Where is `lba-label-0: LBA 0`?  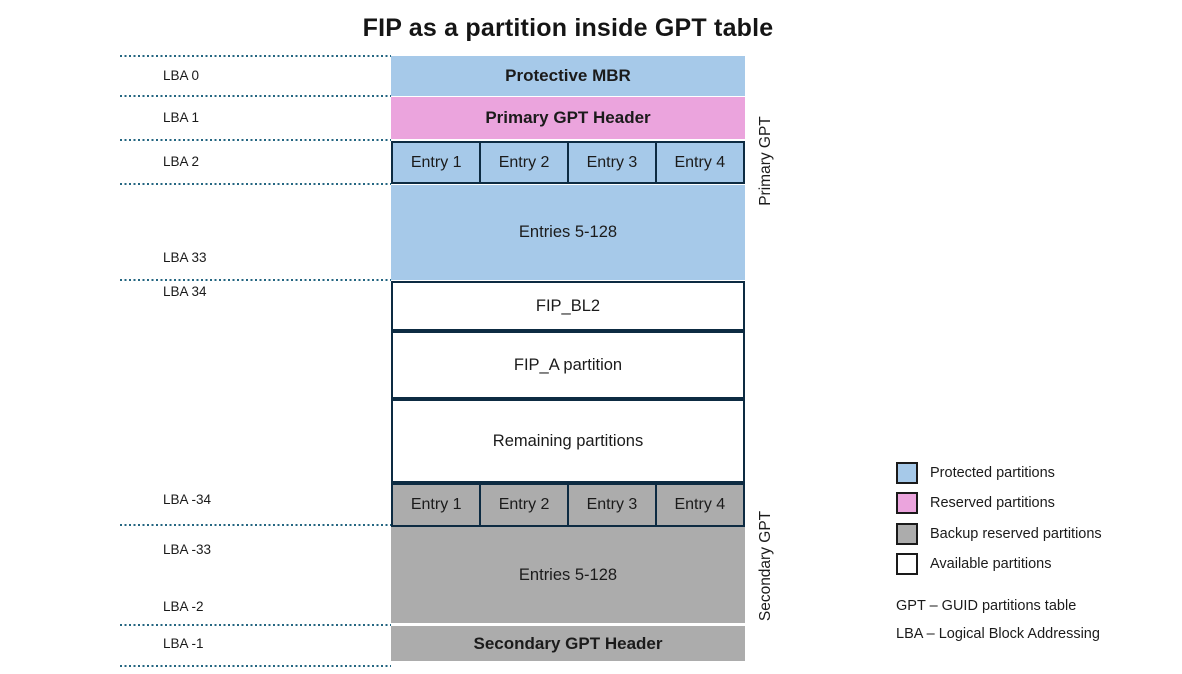 lba-label-0: LBA 0 is located at coordinates (181, 75).